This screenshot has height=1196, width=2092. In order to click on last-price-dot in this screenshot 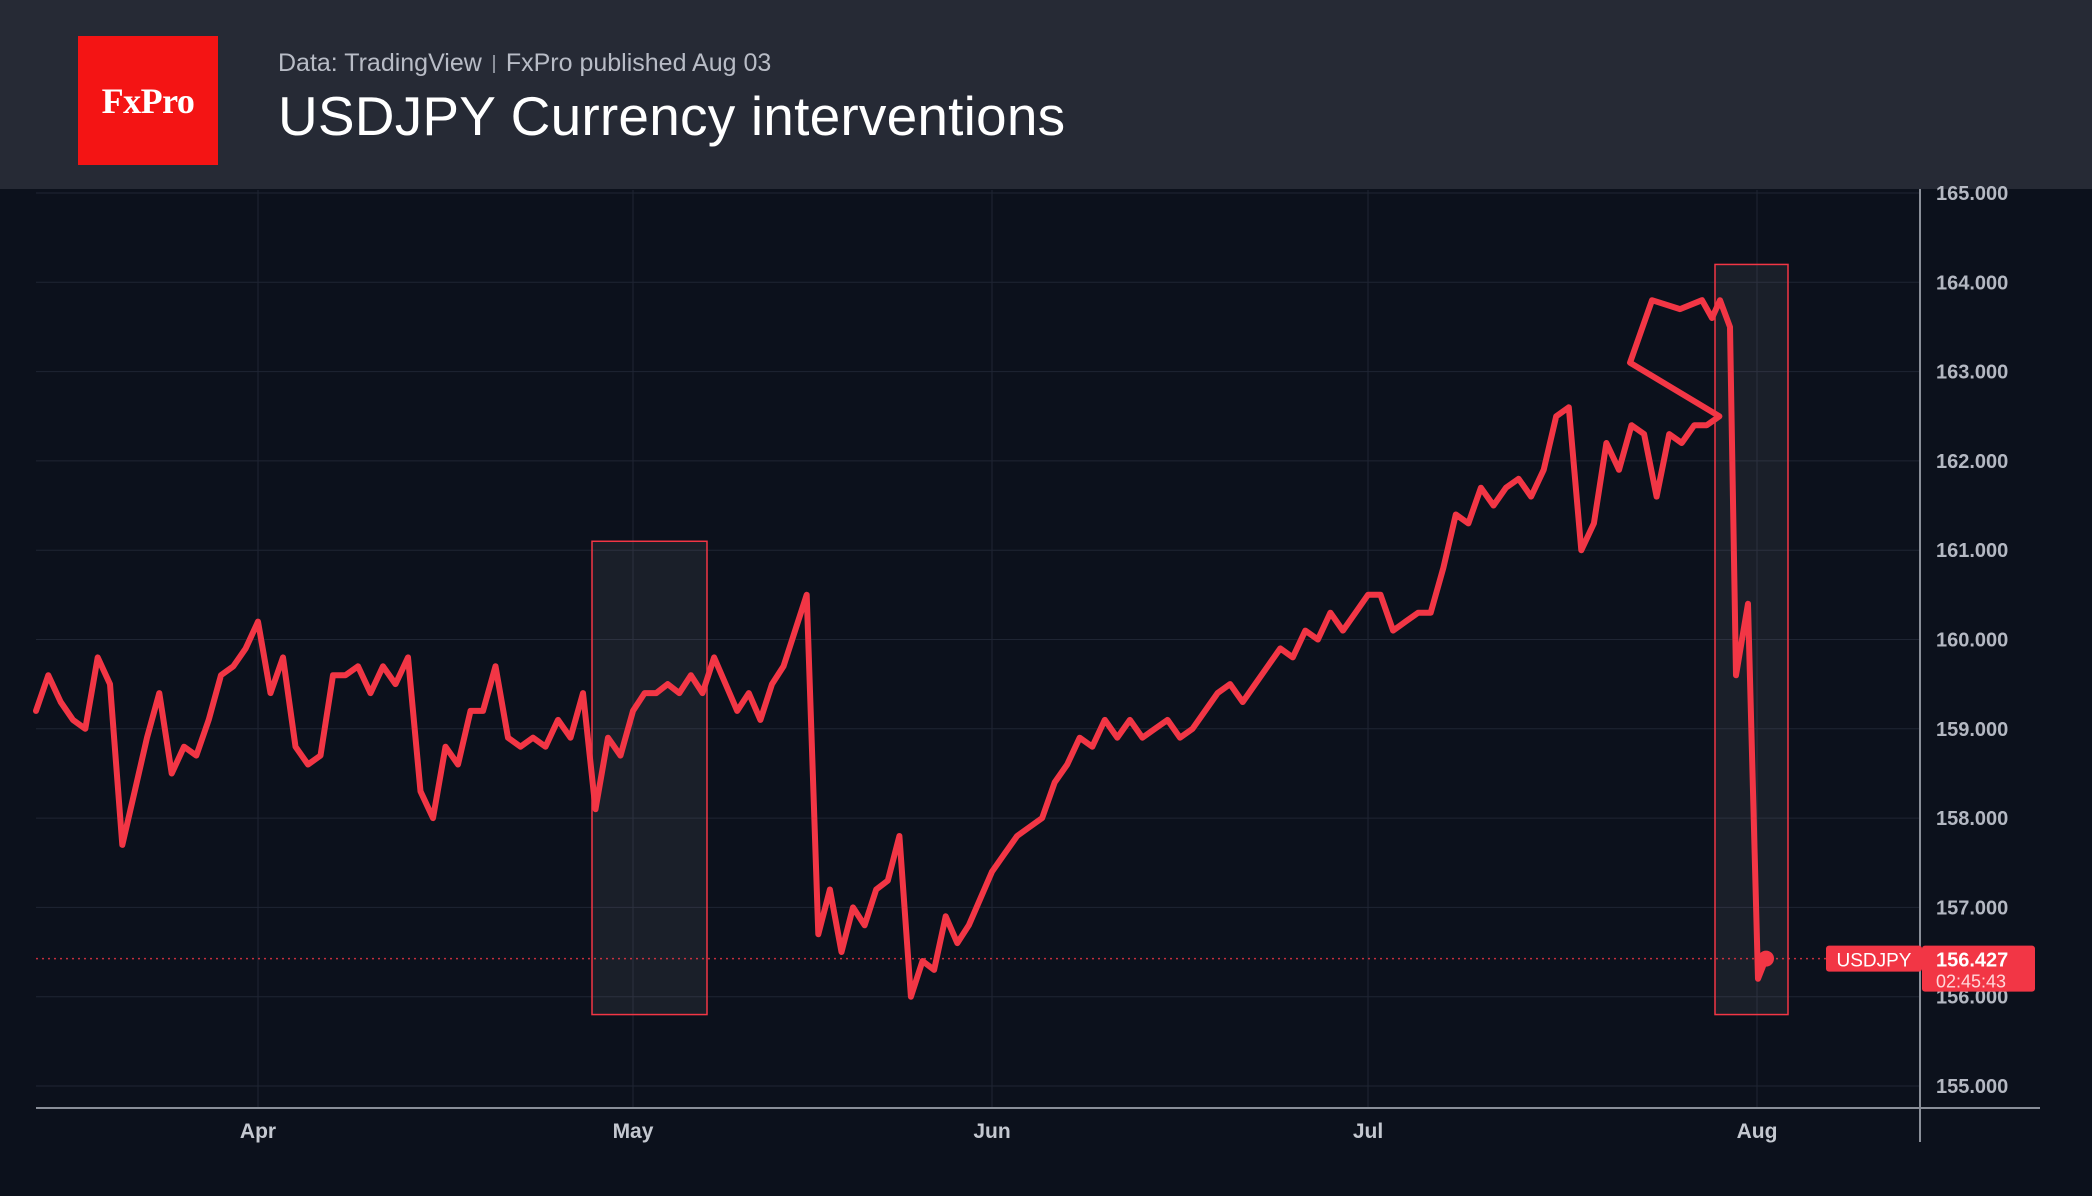, I will do `click(1766, 958)`.